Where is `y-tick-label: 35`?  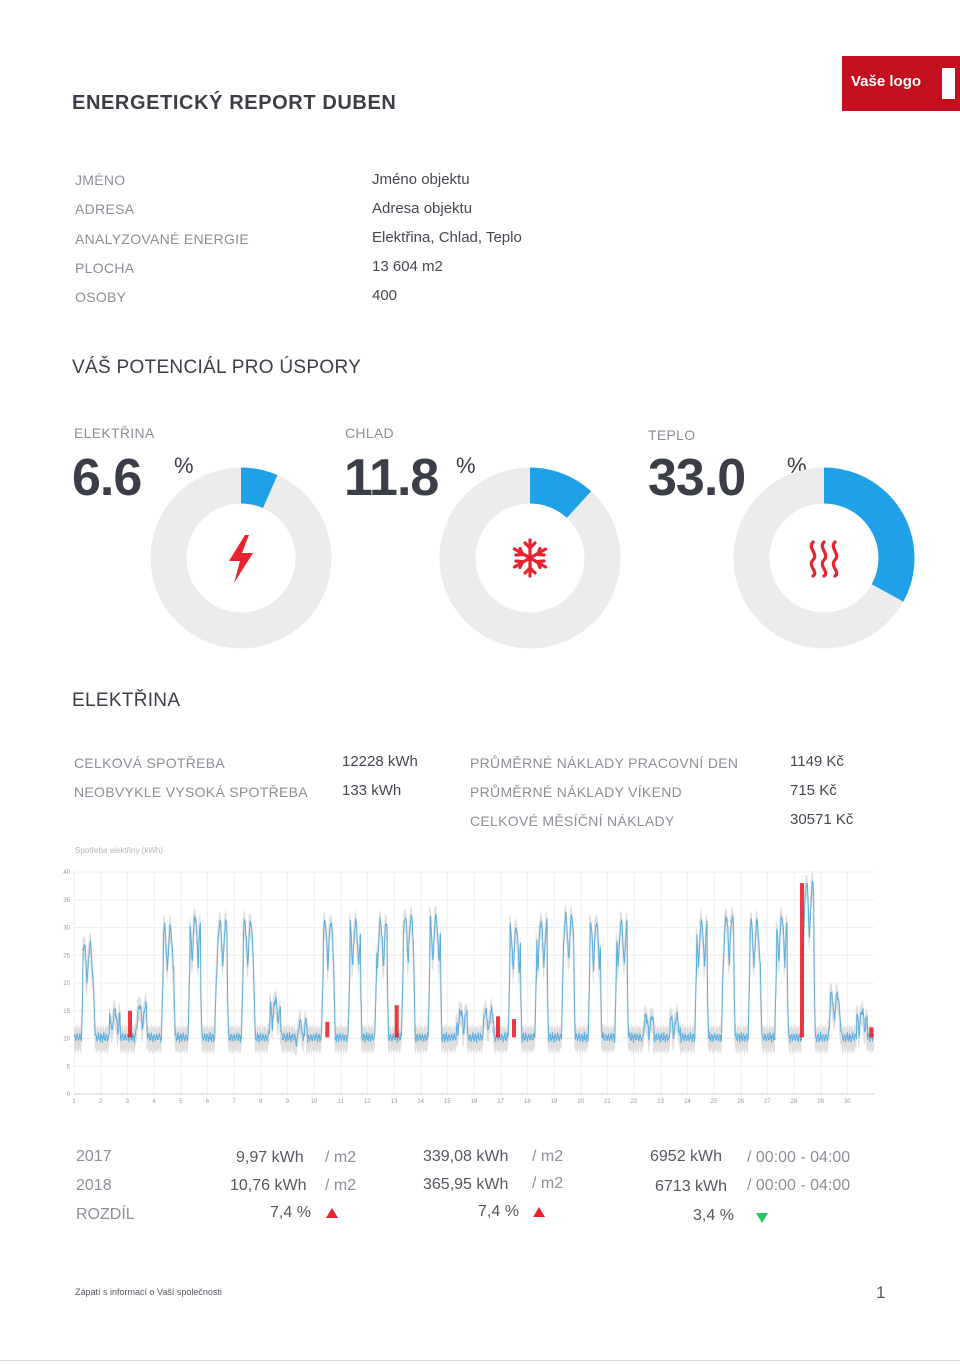
y-tick-label: 35 is located at coordinates (66, 901).